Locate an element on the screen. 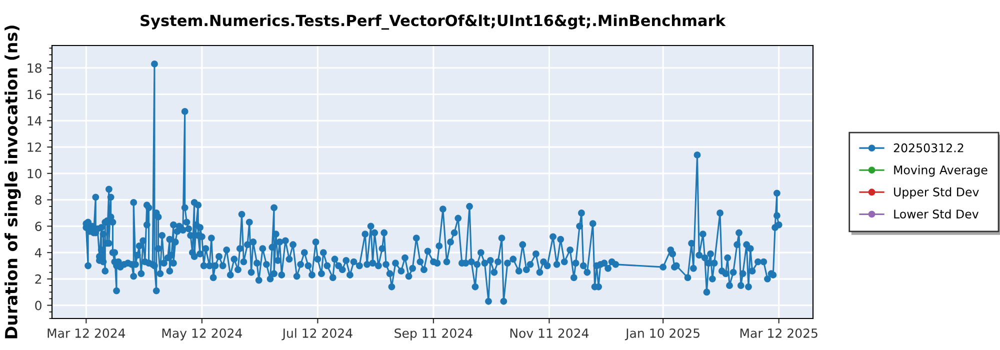 The image size is (1000, 350). x-tick-label: Jul 12 2024 is located at coordinates (317, 334).